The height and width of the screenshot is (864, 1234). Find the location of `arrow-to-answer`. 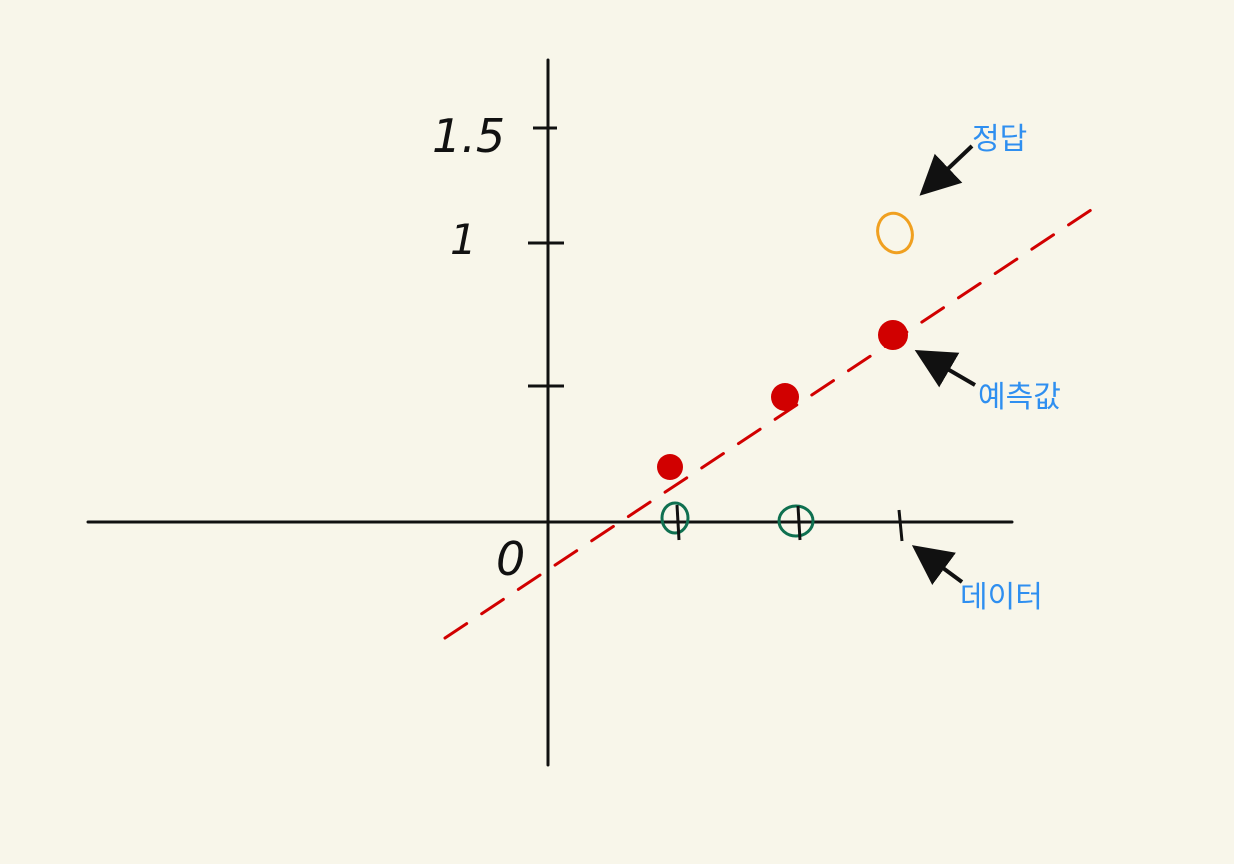

arrow-to-answer is located at coordinates (946, 170).